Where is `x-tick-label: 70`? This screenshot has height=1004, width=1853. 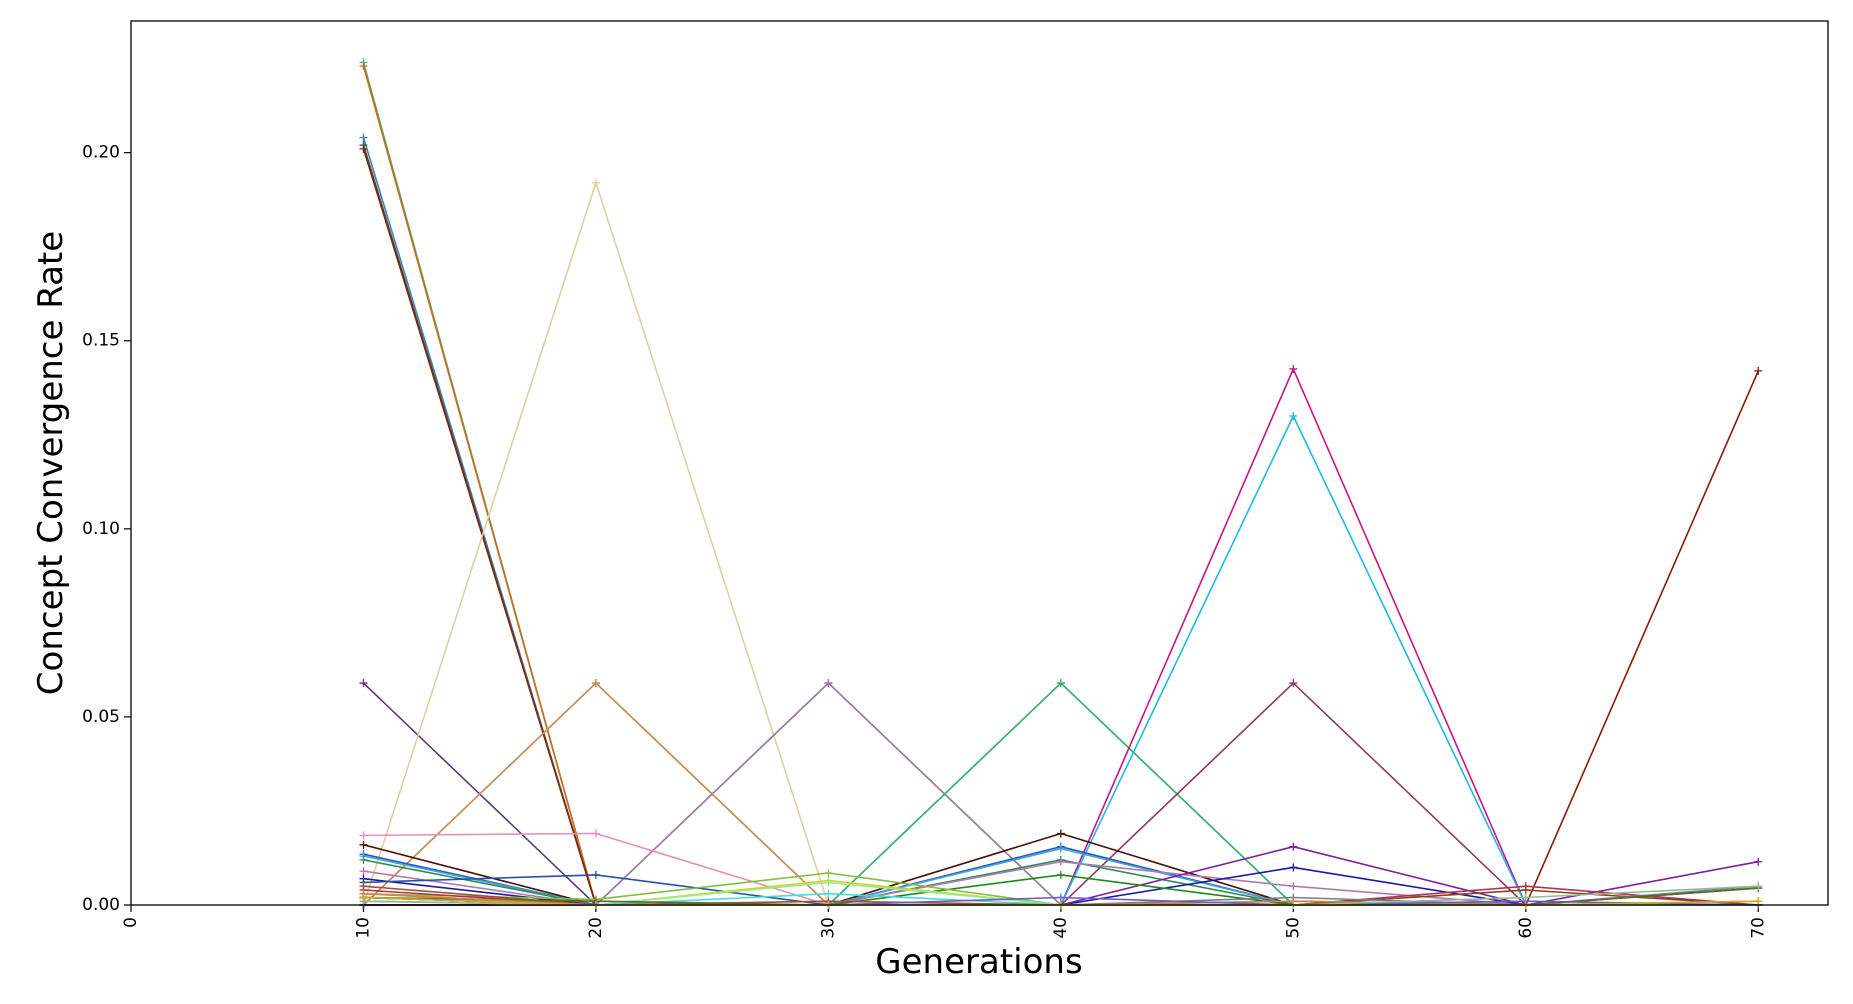 x-tick-label: 70 is located at coordinates (1758, 928).